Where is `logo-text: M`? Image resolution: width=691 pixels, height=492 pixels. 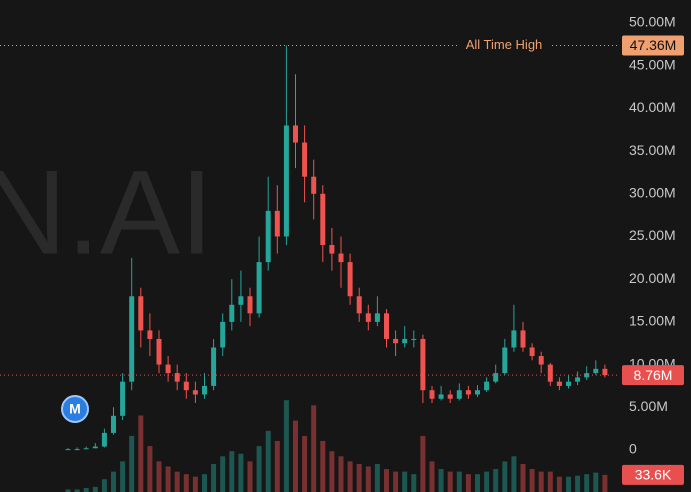
logo-text: M is located at coordinates (75, 409).